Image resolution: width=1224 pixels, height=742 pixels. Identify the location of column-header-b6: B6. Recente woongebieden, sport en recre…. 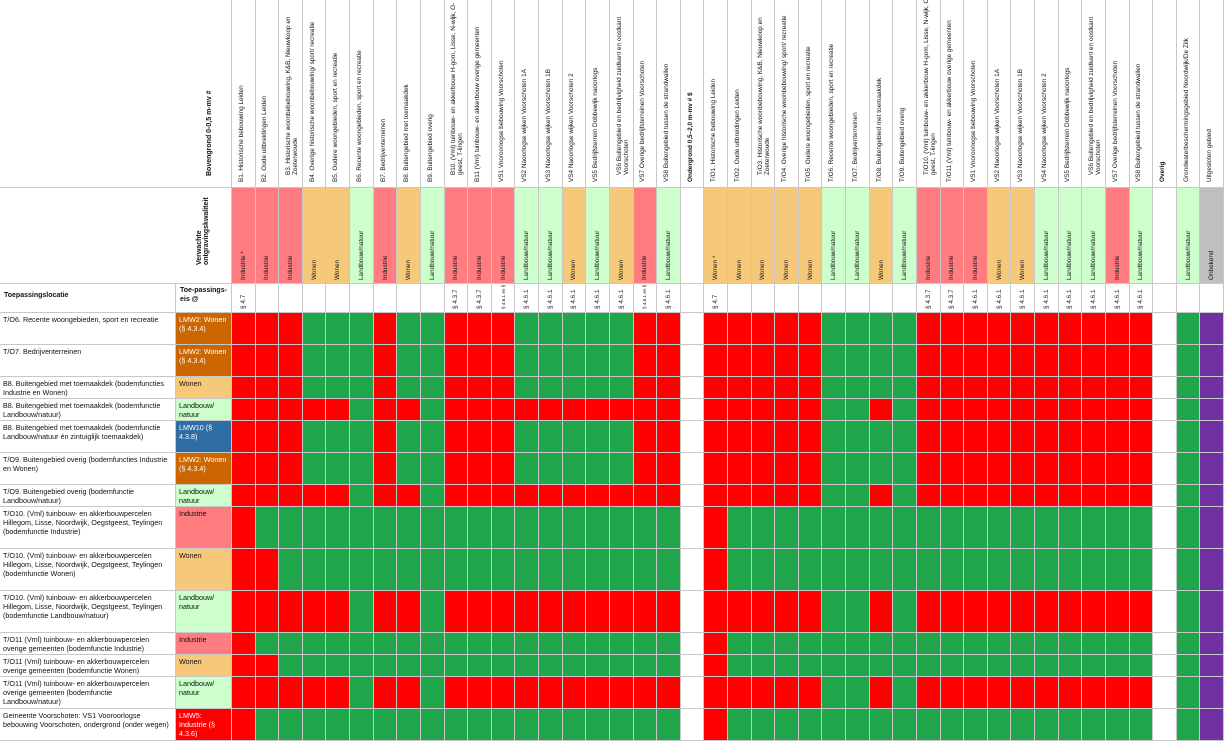
(362, 94).